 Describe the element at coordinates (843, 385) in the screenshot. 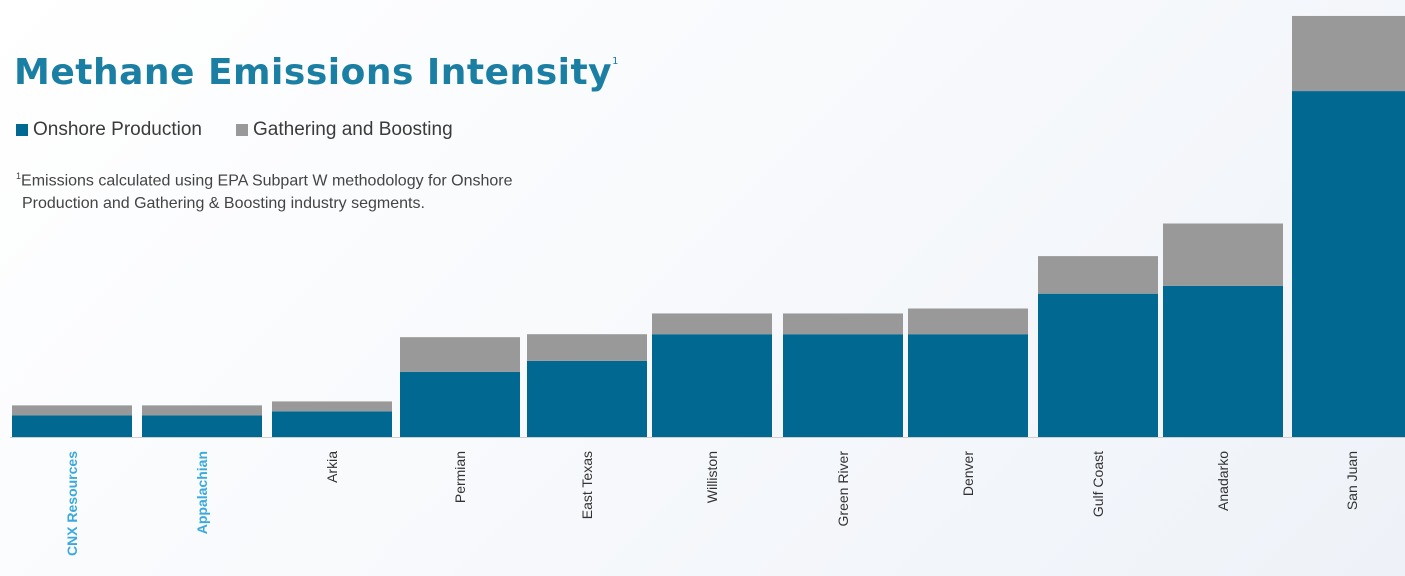

I see `bar-onshore-production-green-river` at that location.